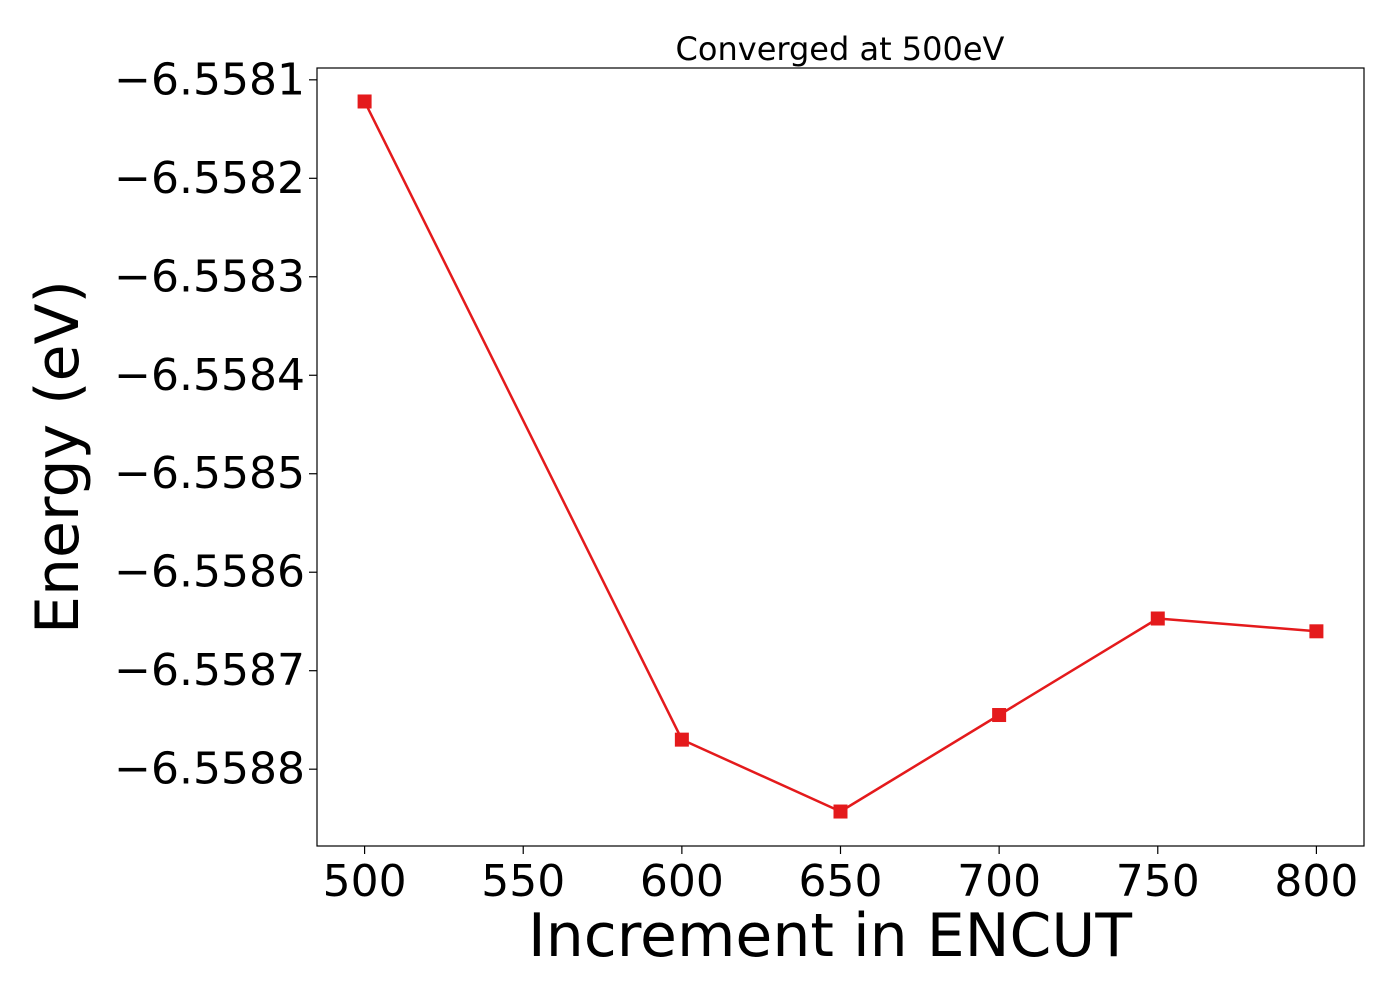 The image size is (1400, 1004). I want to click on x-tick-label: 650, so click(841, 881).